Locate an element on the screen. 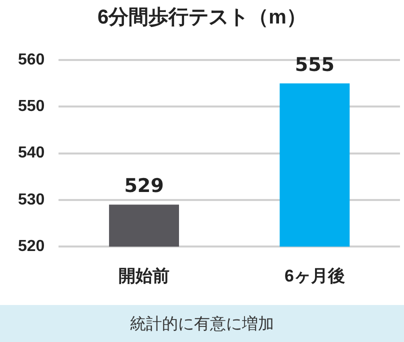 This screenshot has height=342, width=404. data-label: 555 is located at coordinates (314, 65).